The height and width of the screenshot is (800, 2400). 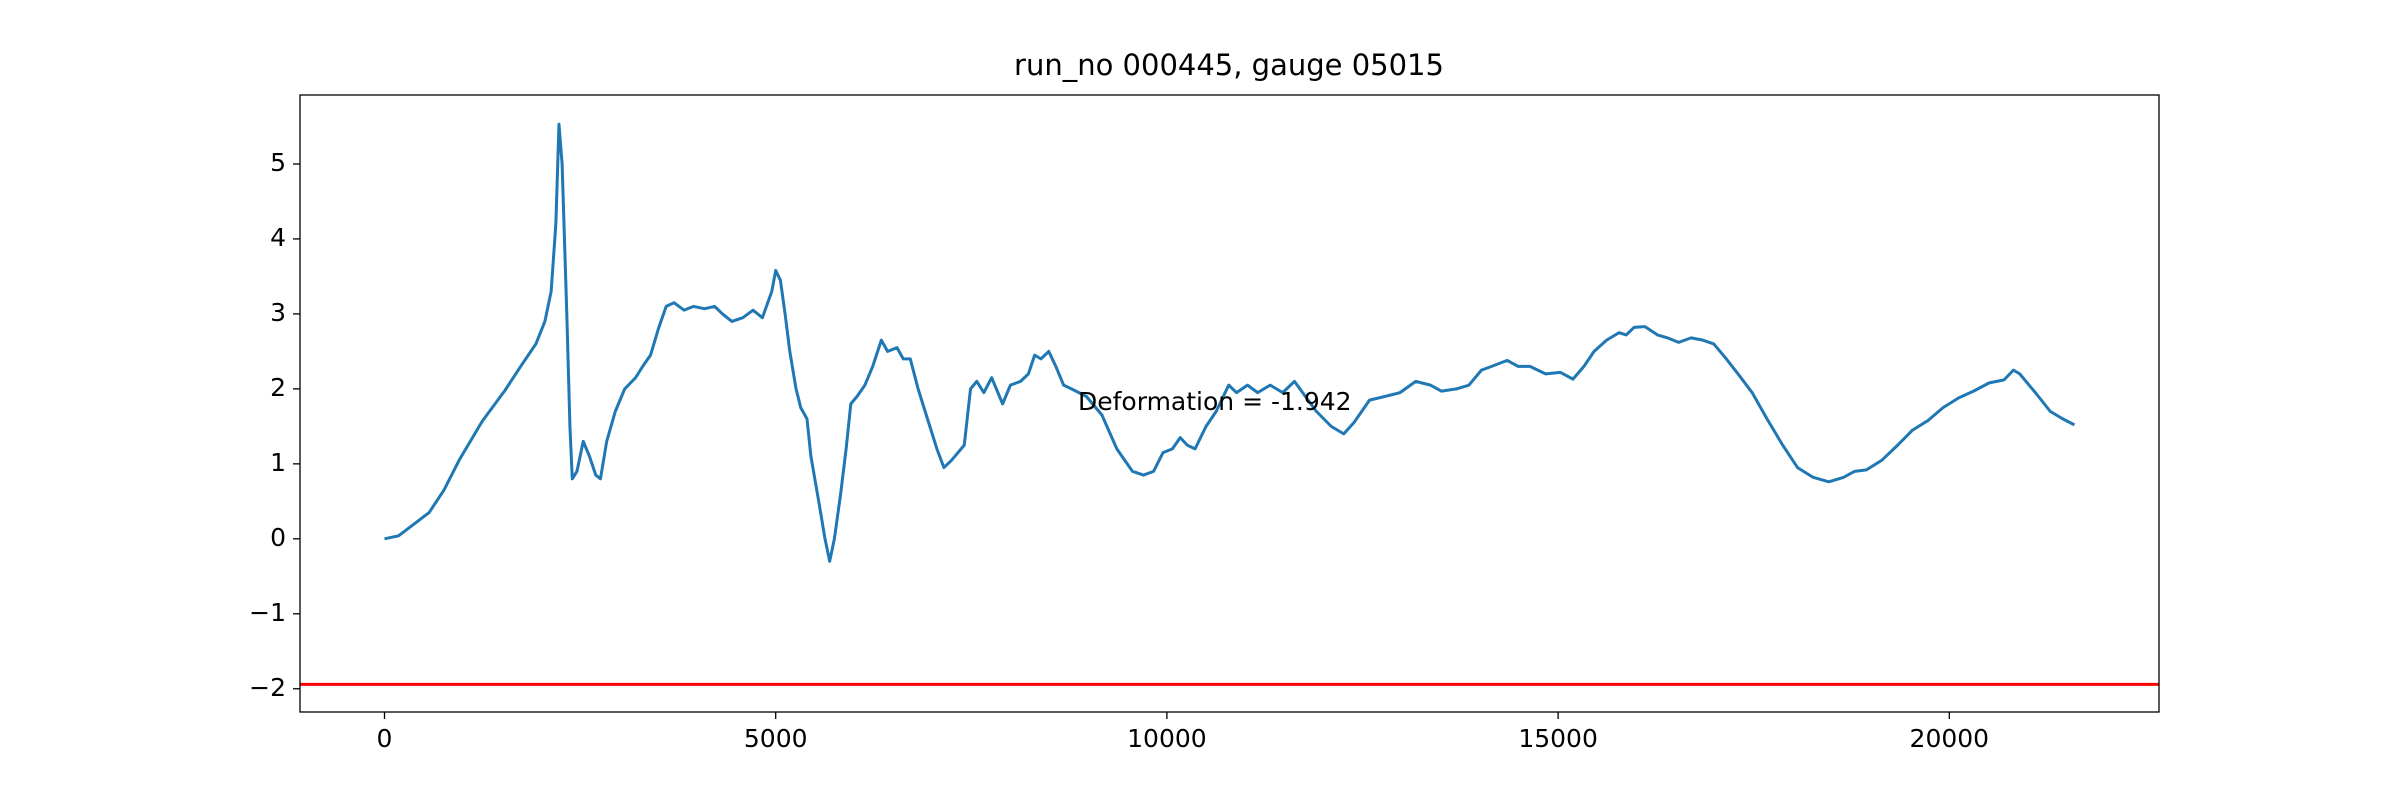 What do you see at coordinates (278, 387) in the screenshot?
I see `y-tick-label: 2` at bounding box center [278, 387].